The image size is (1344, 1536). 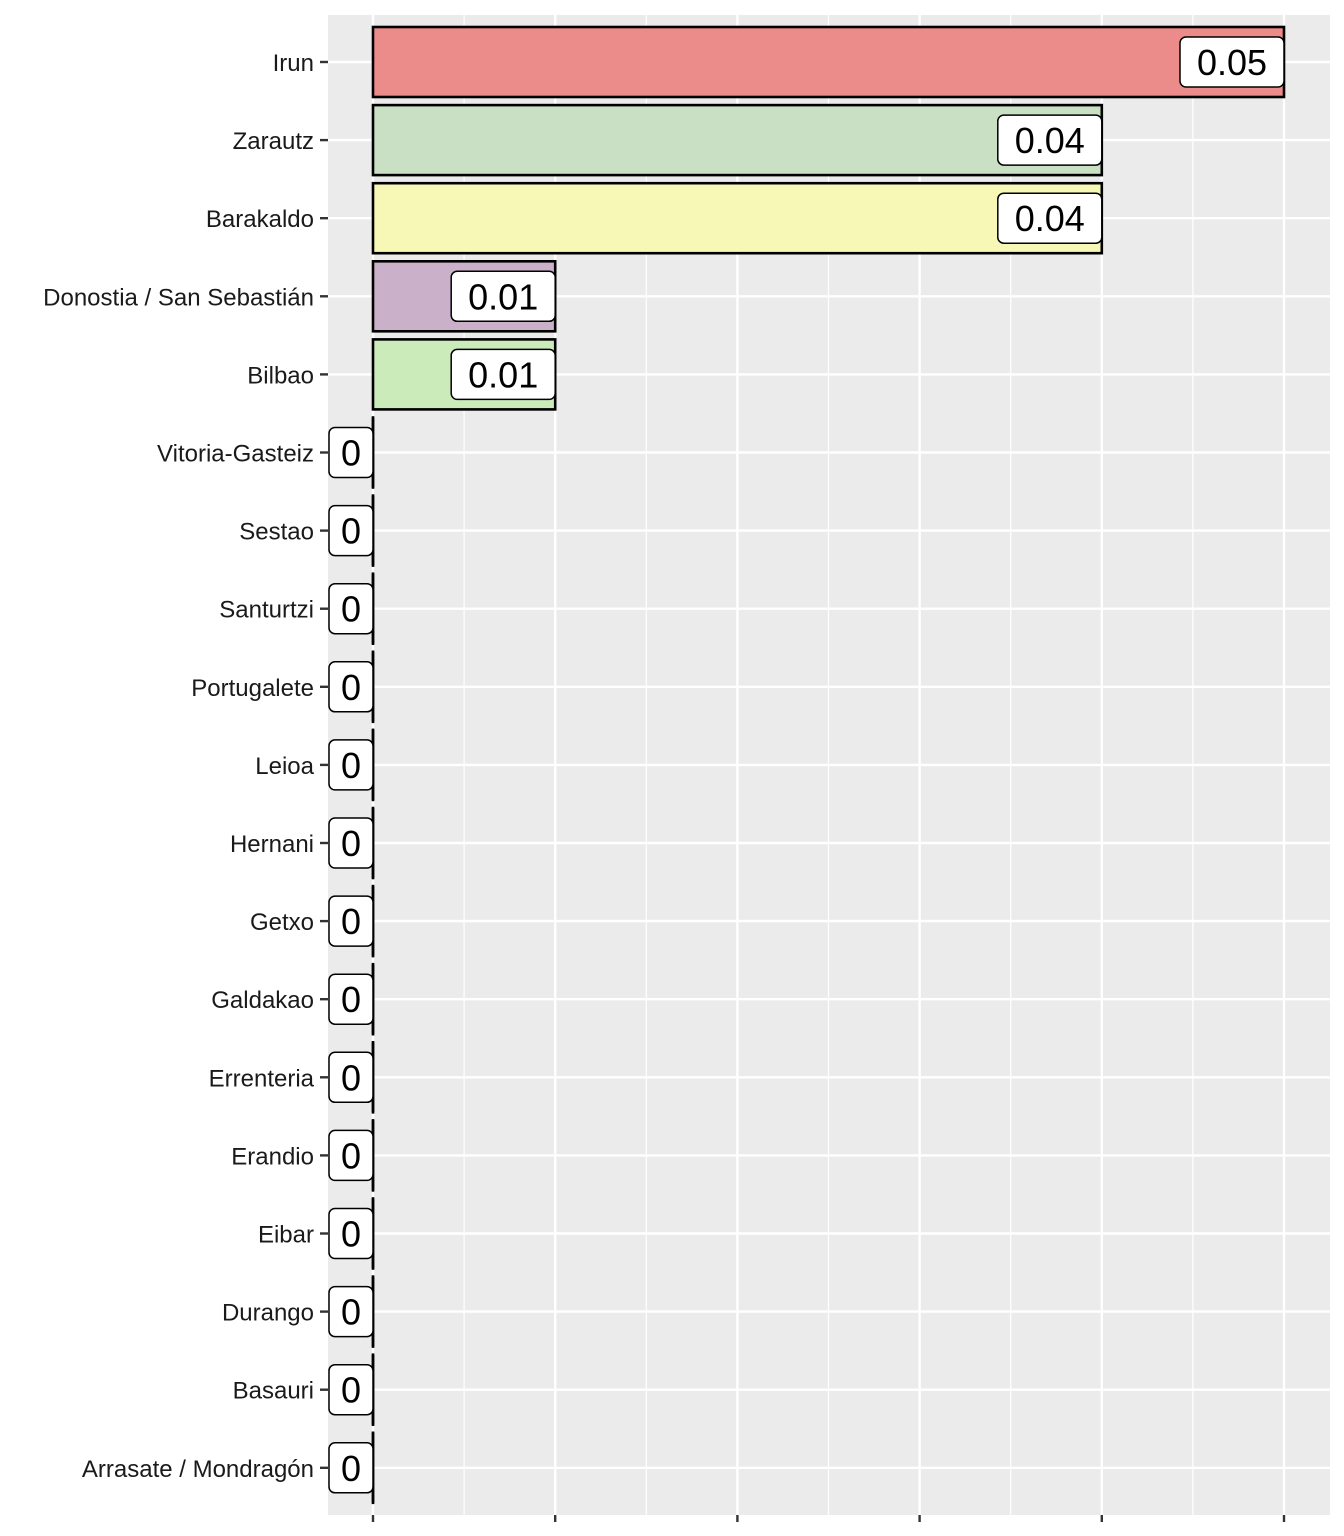 What do you see at coordinates (286, 1235) in the screenshot?
I see `y-tick-label: Eibar` at bounding box center [286, 1235].